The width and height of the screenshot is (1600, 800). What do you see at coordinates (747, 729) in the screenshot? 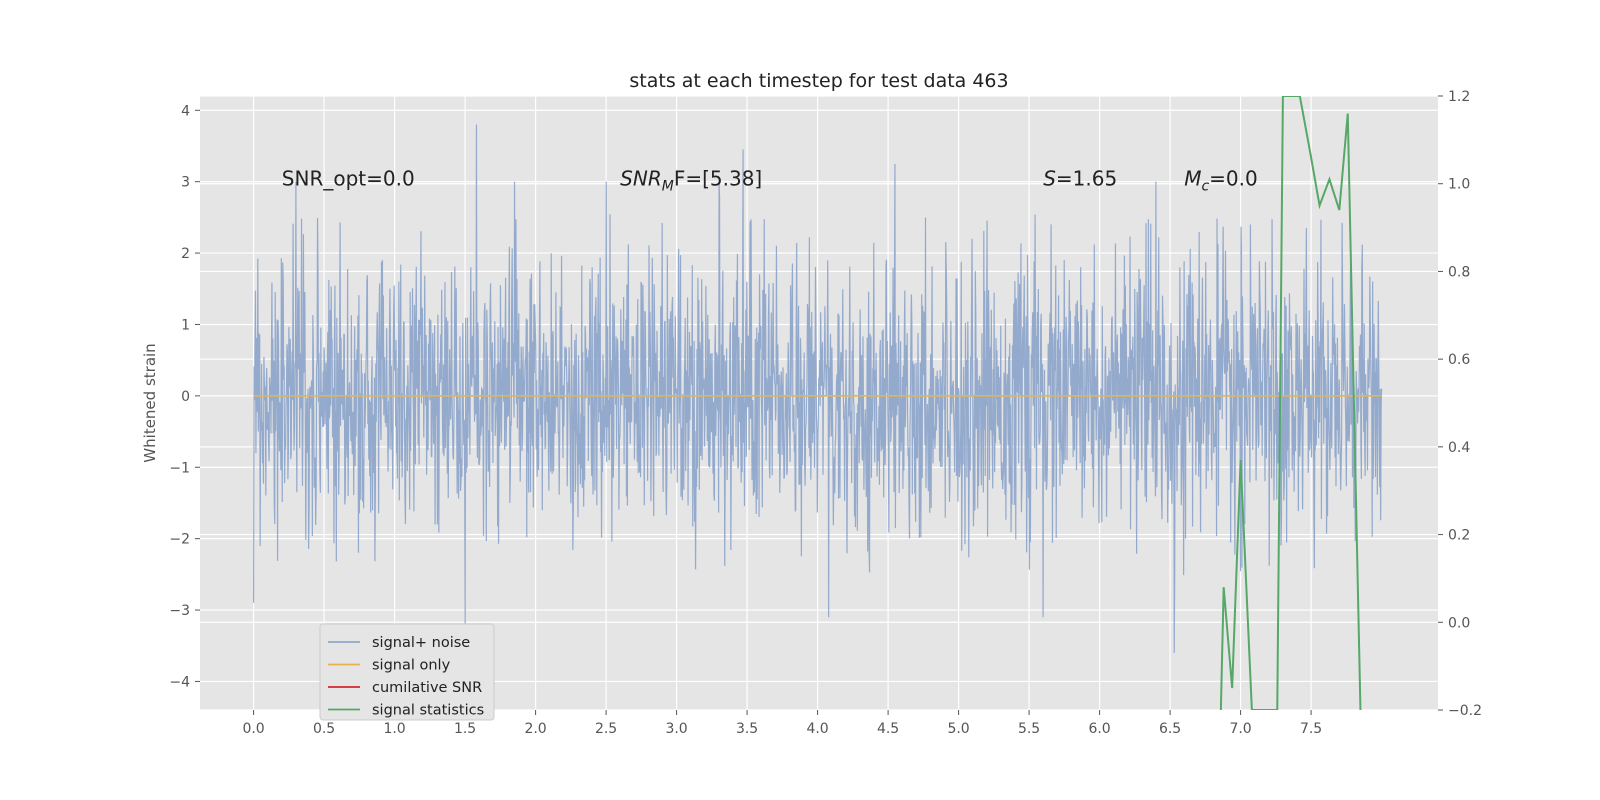
I see `x-tick-label: 3.5` at bounding box center [747, 729].